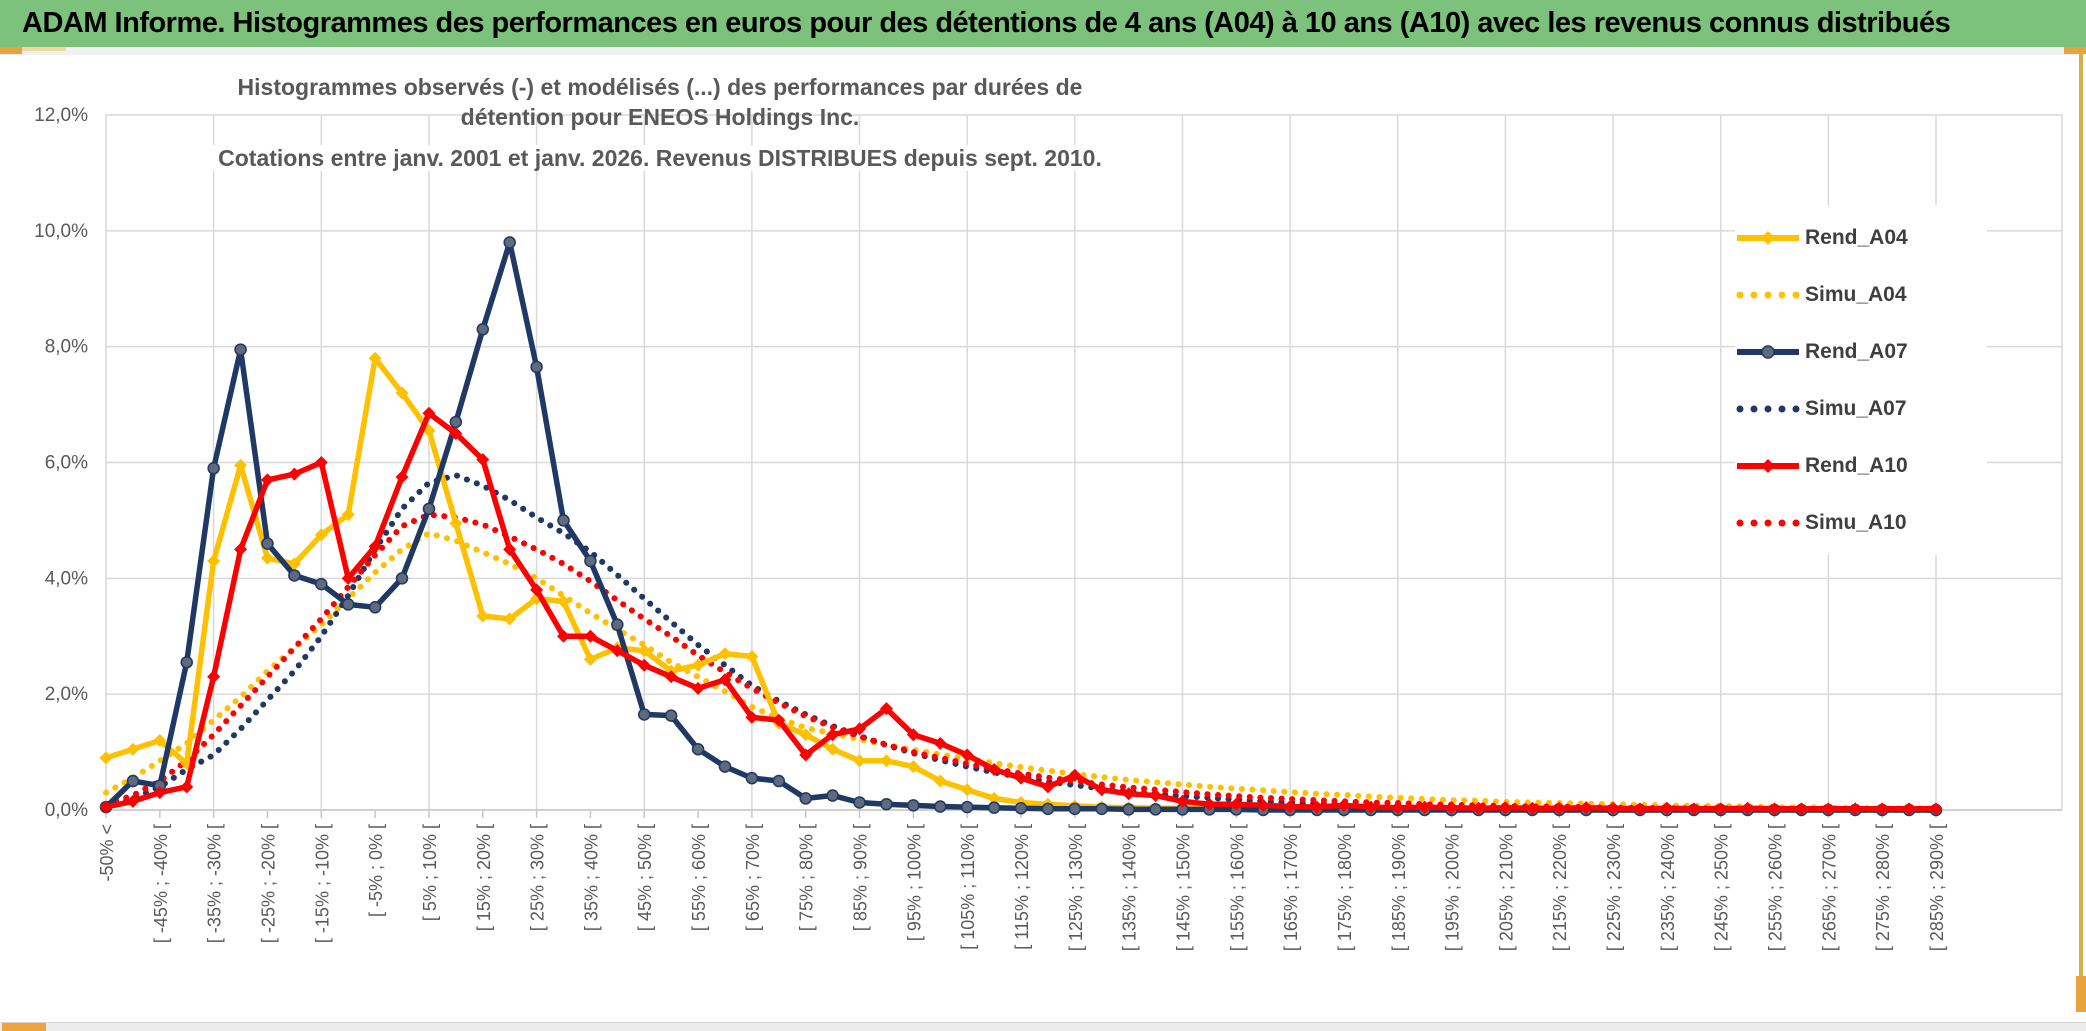 Image resolution: width=2086 pixels, height=1031 pixels. Describe the element at coordinates (1722, 887) in the screenshot. I see `x-axis-label: [ 245% ; 250% [` at that location.